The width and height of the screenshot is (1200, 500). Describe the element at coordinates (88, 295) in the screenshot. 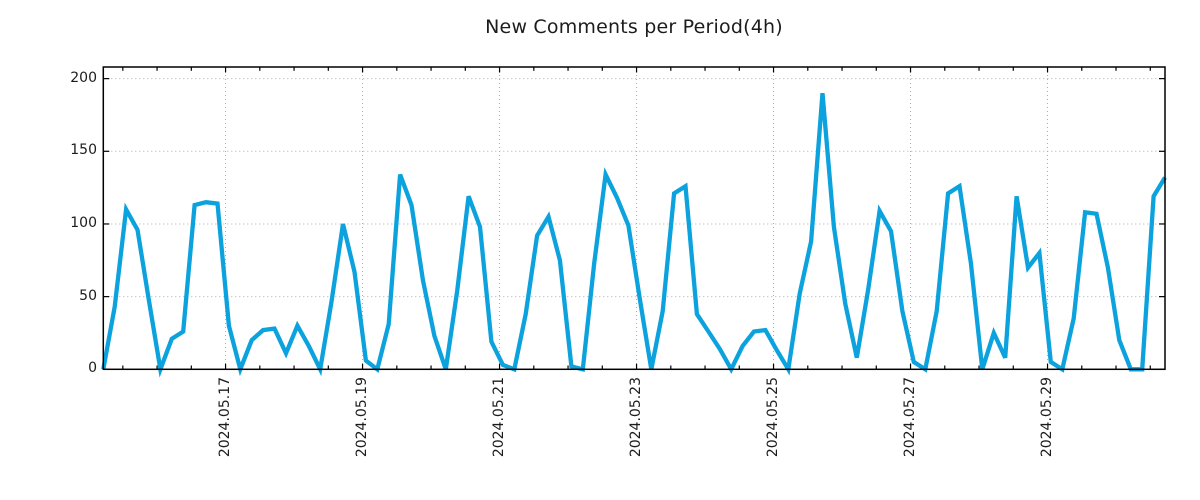

I see `y-axis-tick-label: 50` at that location.